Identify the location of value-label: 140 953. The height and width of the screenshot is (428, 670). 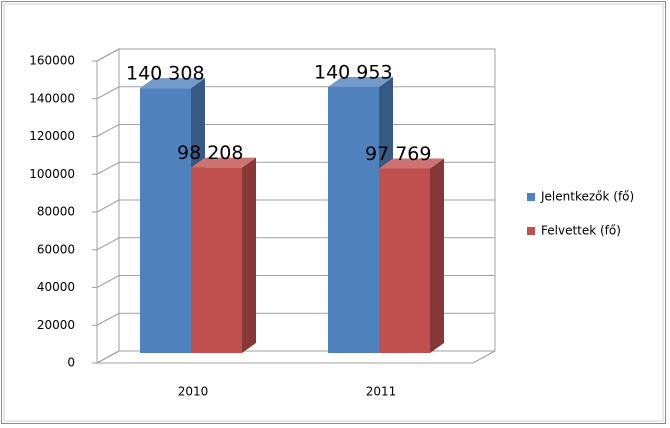
(353, 72).